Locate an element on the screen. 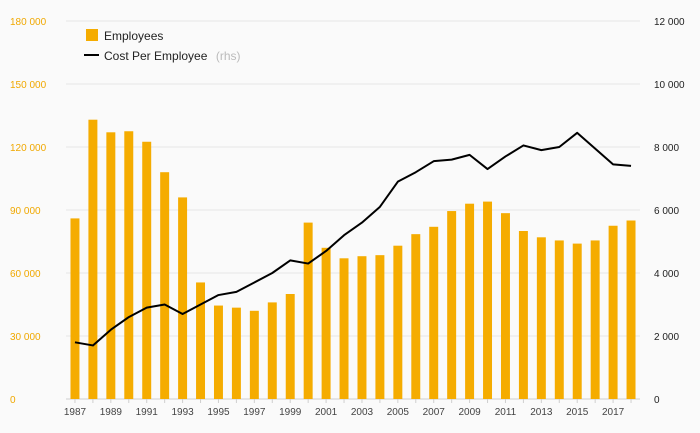  y-right-tick-label: 4 000 is located at coordinates (666, 274).